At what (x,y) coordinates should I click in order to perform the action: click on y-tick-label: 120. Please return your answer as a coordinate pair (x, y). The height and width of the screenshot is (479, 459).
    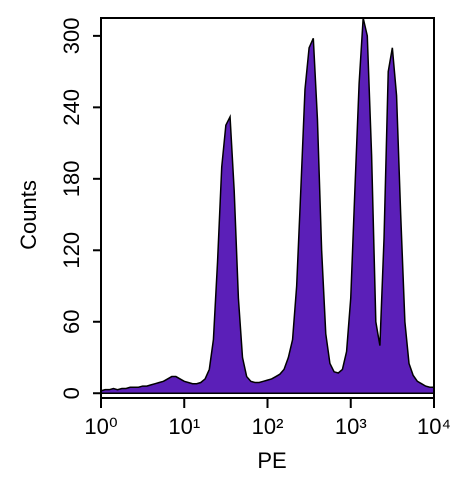
    Looking at the image, I should click on (71, 250).